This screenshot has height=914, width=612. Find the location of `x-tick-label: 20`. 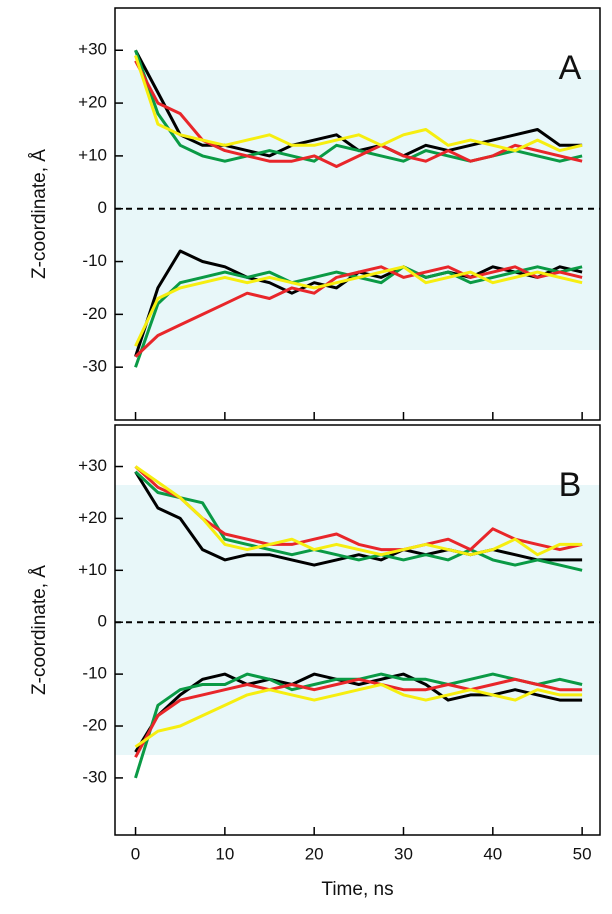

x-tick-label: 20 is located at coordinates (314, 853).